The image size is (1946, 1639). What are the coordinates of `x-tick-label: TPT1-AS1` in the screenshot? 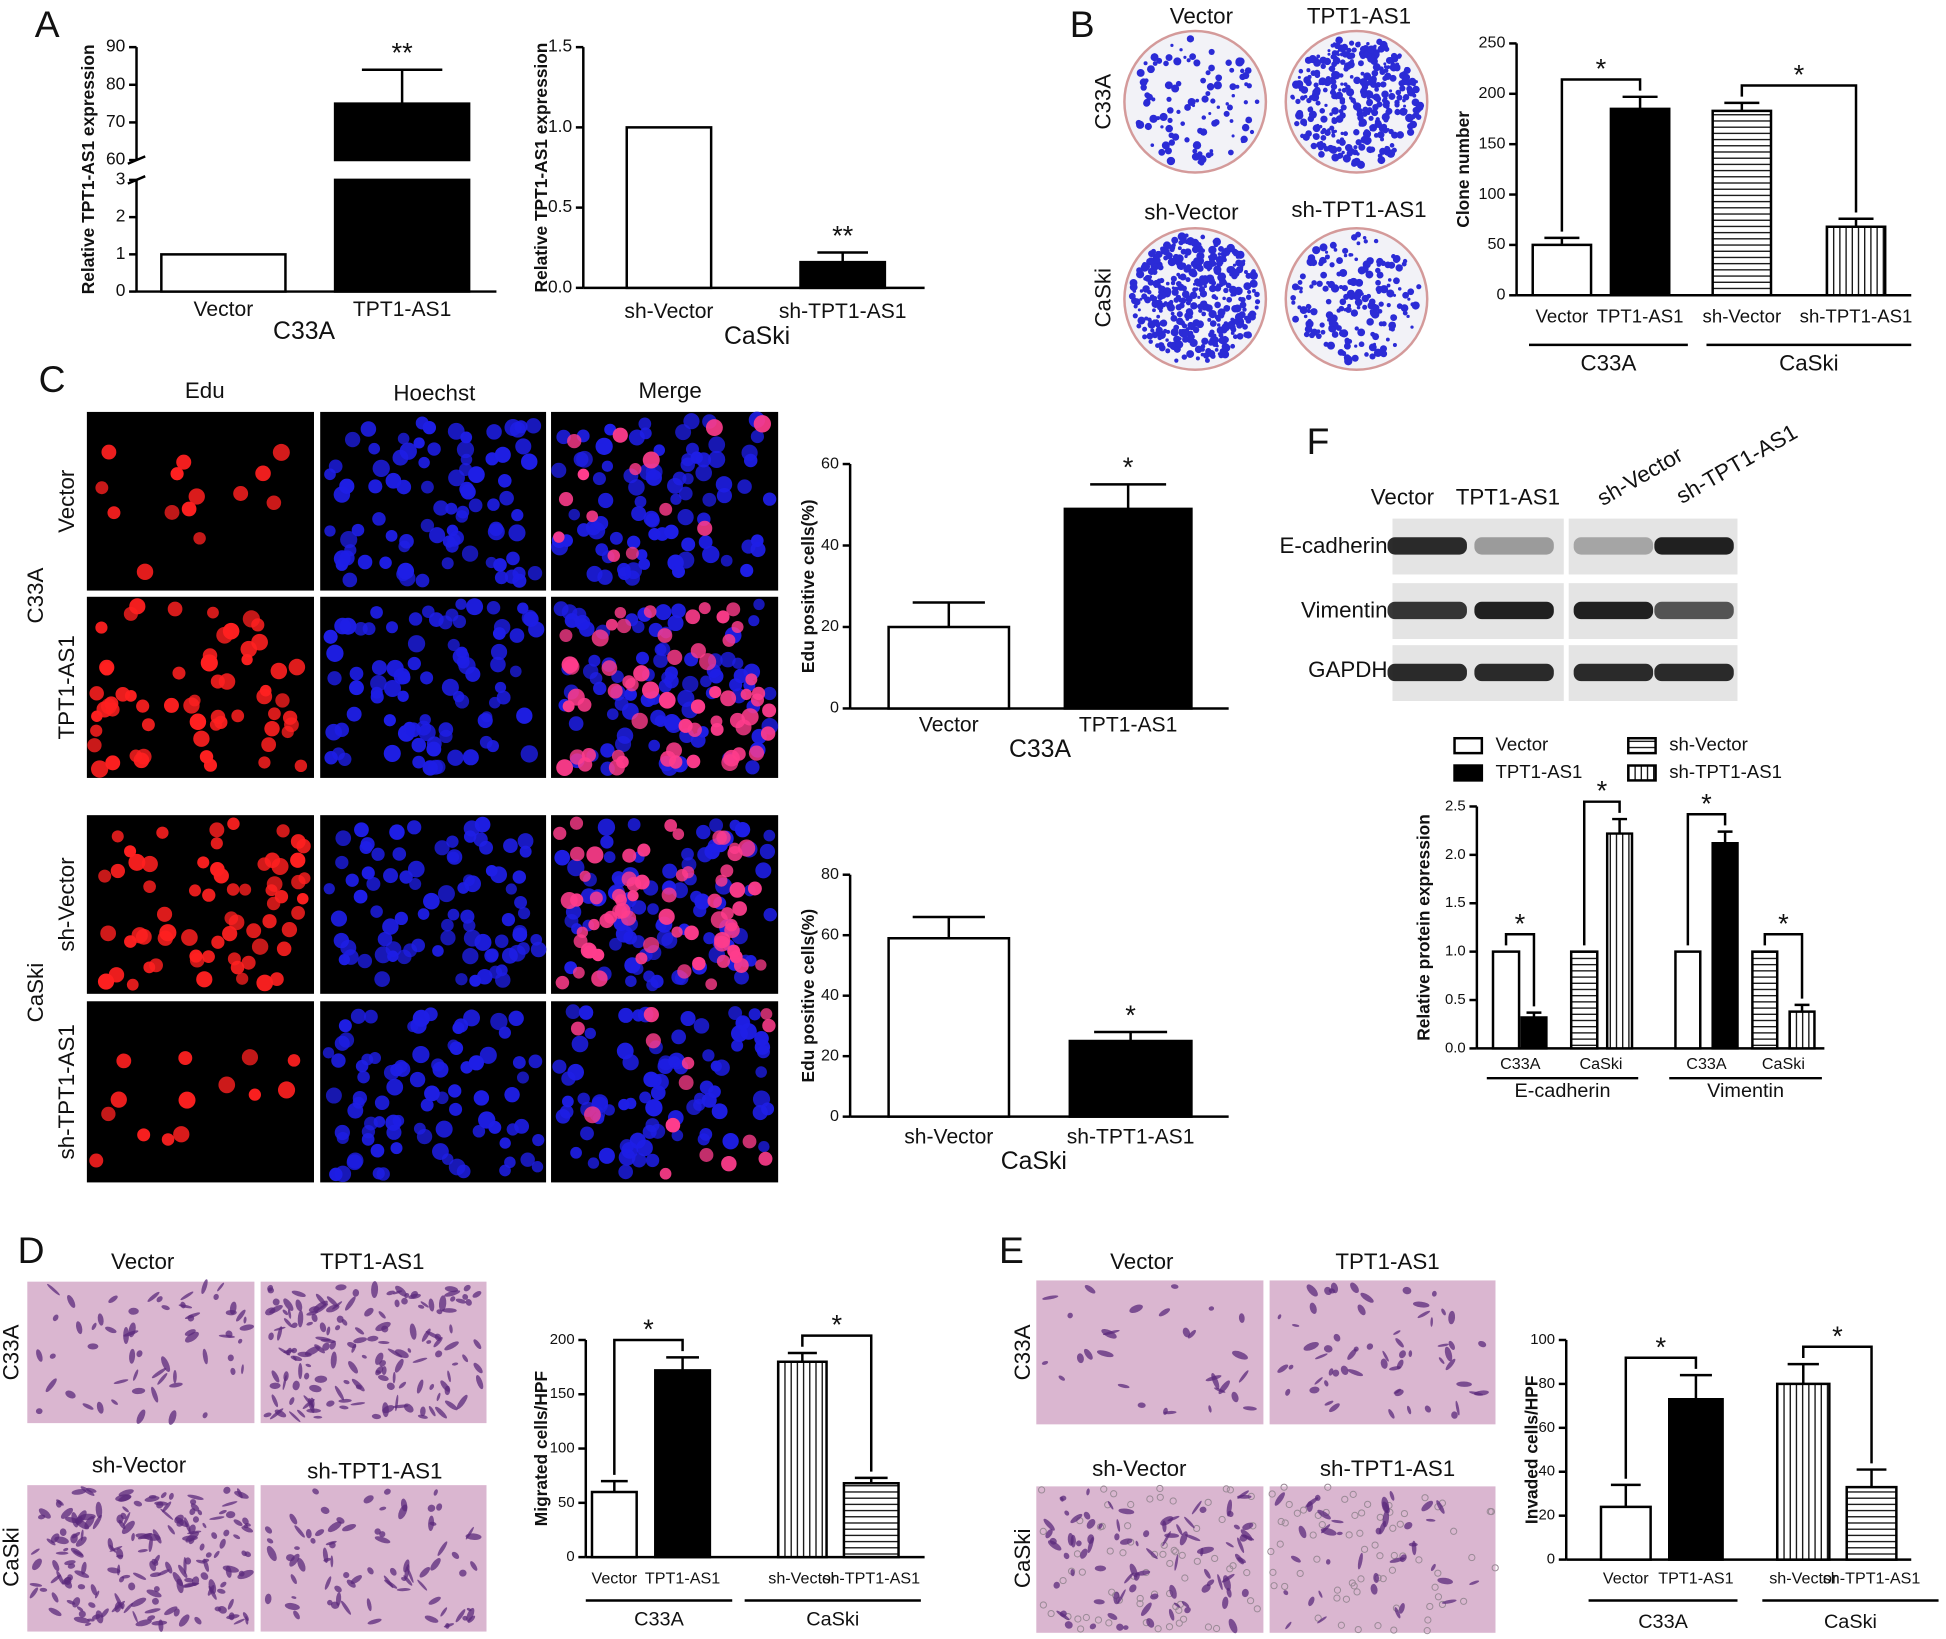 It's located at (1640, 316).